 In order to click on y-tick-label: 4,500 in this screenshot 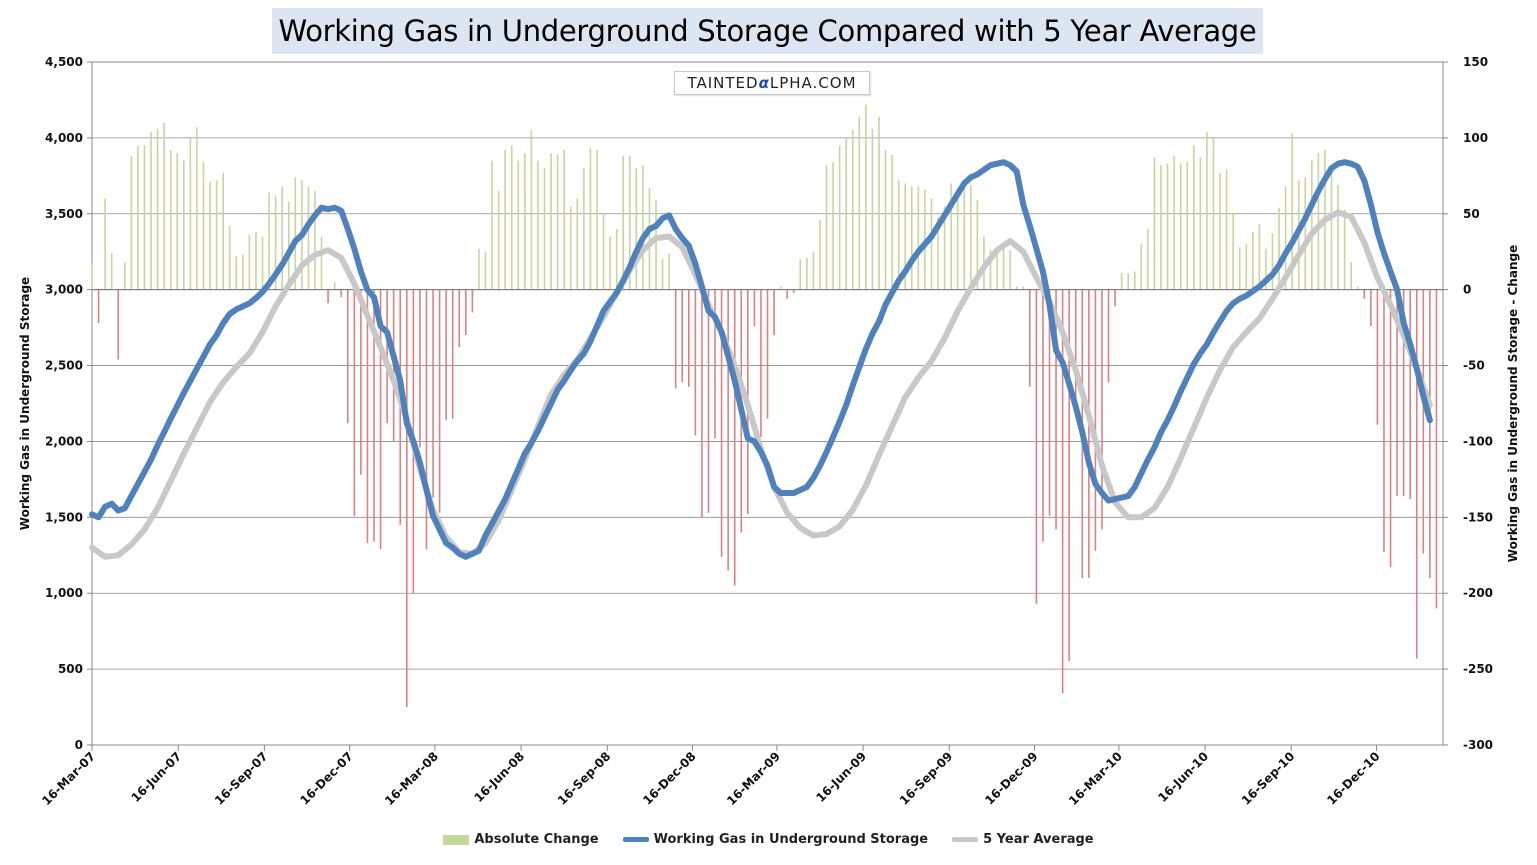, I will do `click(64, 62)`.